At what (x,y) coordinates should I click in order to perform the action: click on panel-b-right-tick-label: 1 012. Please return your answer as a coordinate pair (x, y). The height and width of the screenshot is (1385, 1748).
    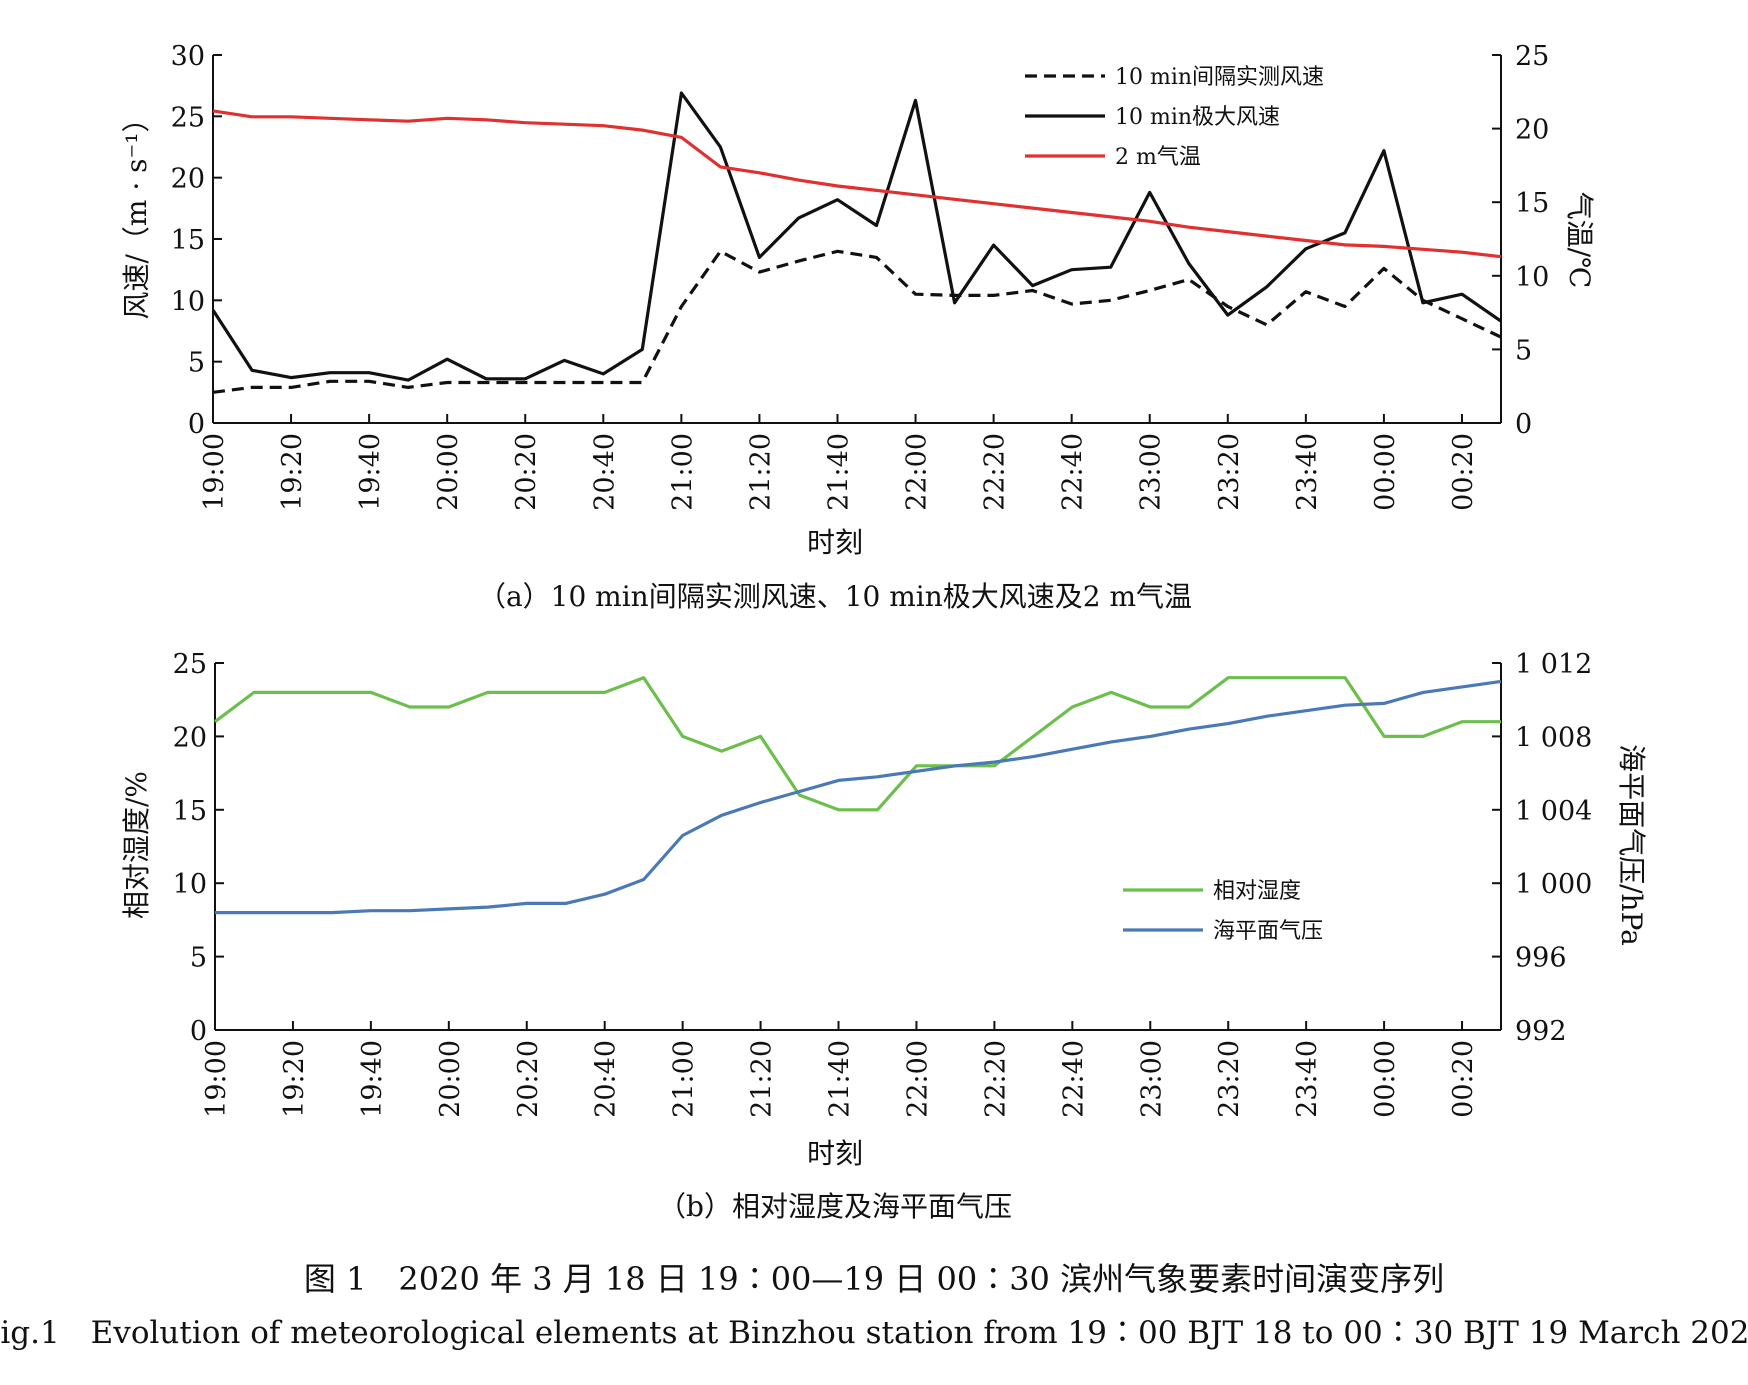
    Looking at the image, I should click on (1553, 664).